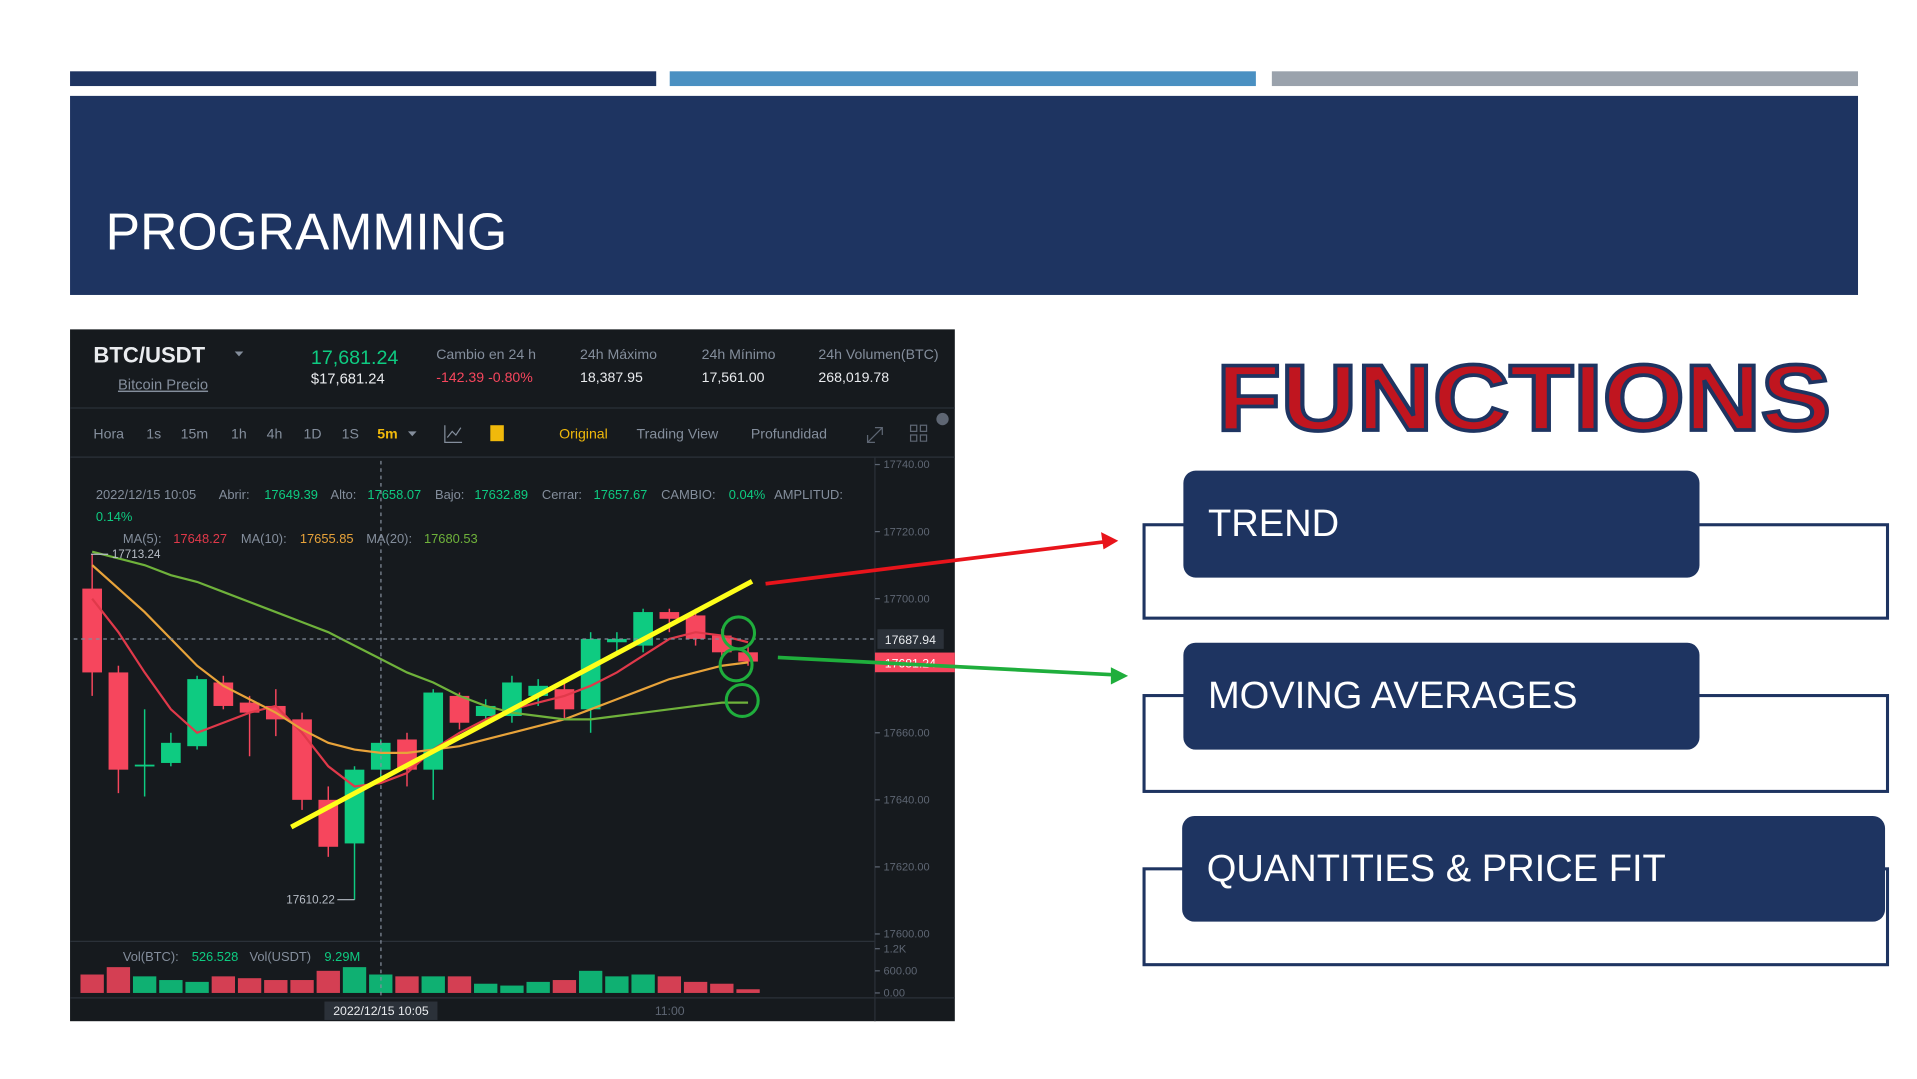 The height and width of the screenshot is (1079, 1917). I want to click on y-tick-label: 17700.00, so click(907, 599).